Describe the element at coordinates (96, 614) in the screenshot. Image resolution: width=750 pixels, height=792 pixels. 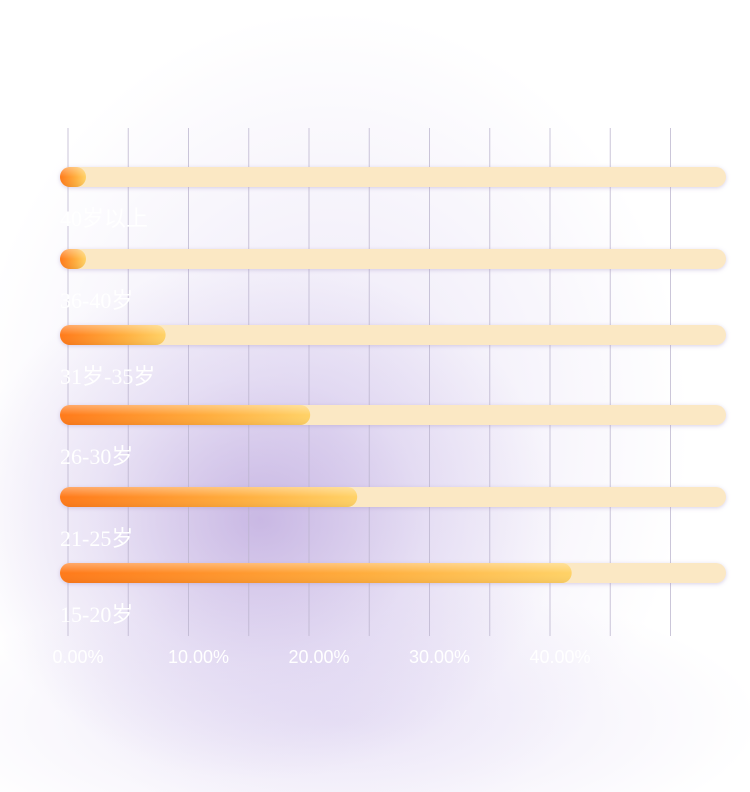
I see `category-label: 15-20岁` at that location.